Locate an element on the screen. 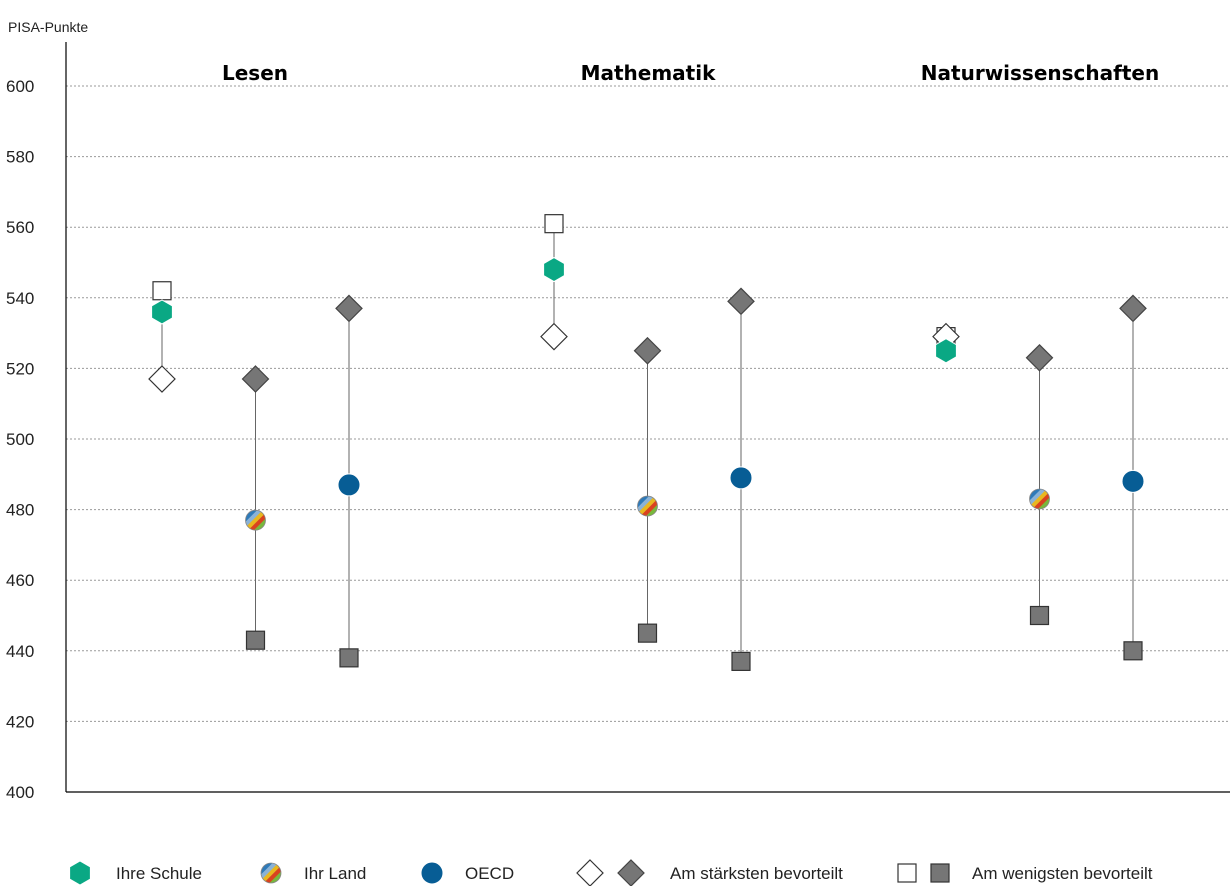 This screenshot has height=886, width=1230. panel-titles: Lesen Mathematik Naturwissenschaften is located at coordinates (690, 73).